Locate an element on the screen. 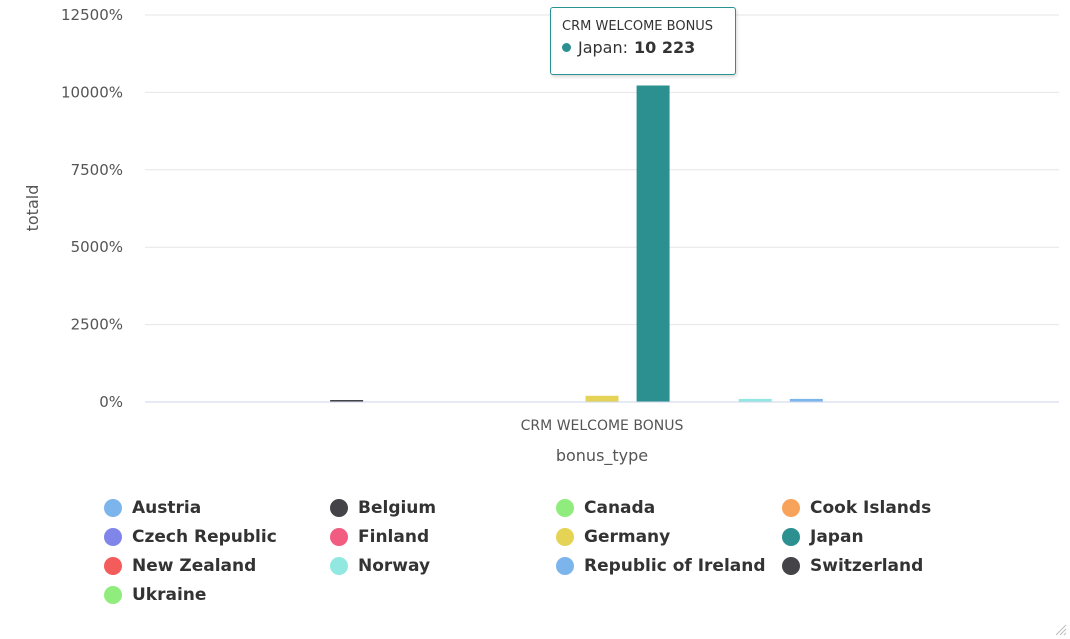 This screenshot has height=639, width=1070. legend-item-republic-of-ireland: Republic of Ireland is located at coordinates (669, 566).